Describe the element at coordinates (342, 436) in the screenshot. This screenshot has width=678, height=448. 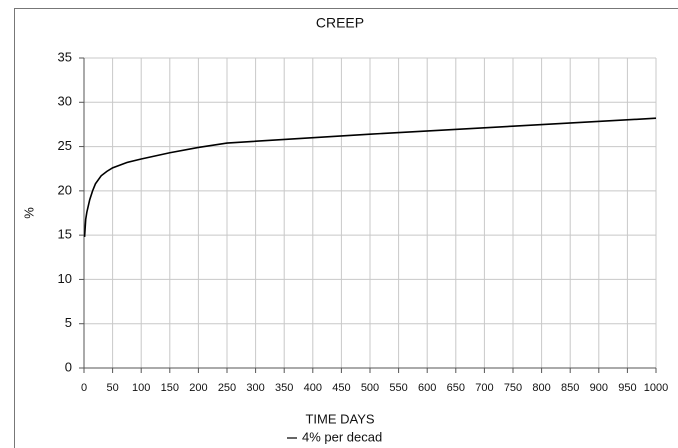
I see `legend-label: 4% per decad` at that location.